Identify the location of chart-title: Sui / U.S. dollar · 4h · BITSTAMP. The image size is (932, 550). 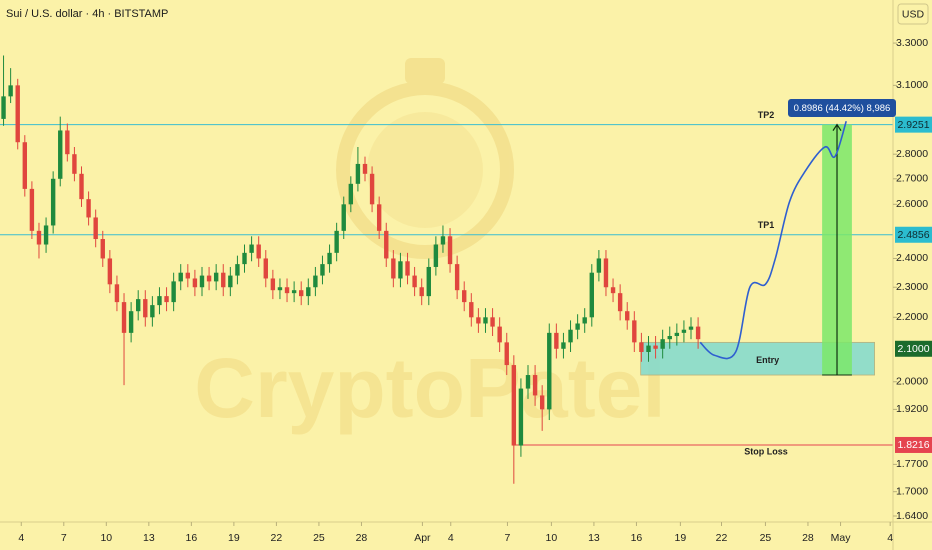
(87, 14).